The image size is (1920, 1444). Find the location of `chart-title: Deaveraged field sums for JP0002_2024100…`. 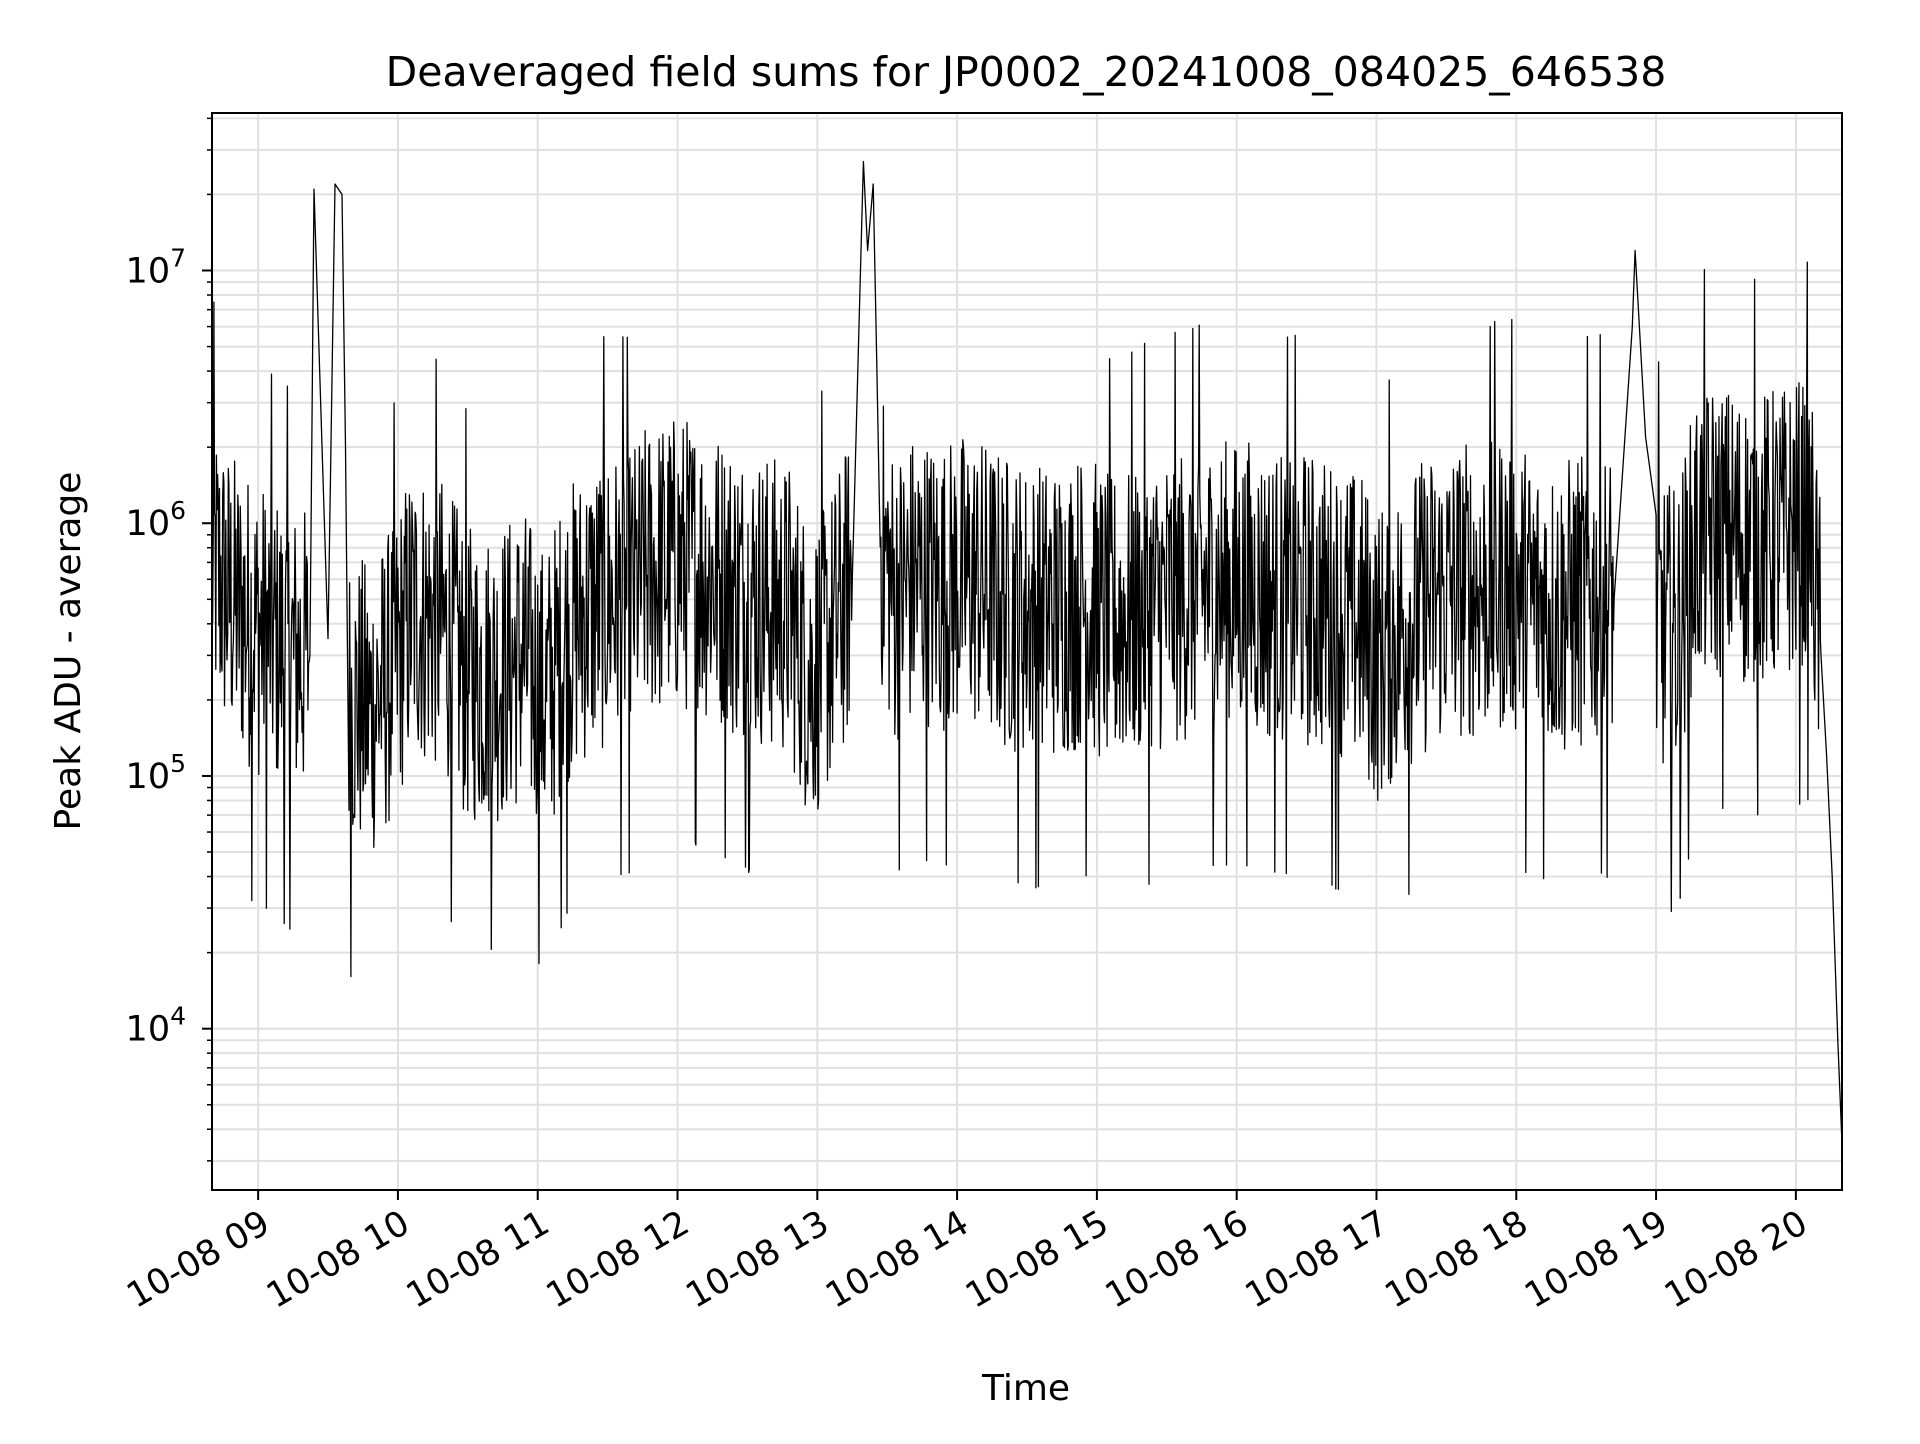

chart-title: Deaveraged field sums for JP0002_2024100… is located at coordinates (1026, 72).